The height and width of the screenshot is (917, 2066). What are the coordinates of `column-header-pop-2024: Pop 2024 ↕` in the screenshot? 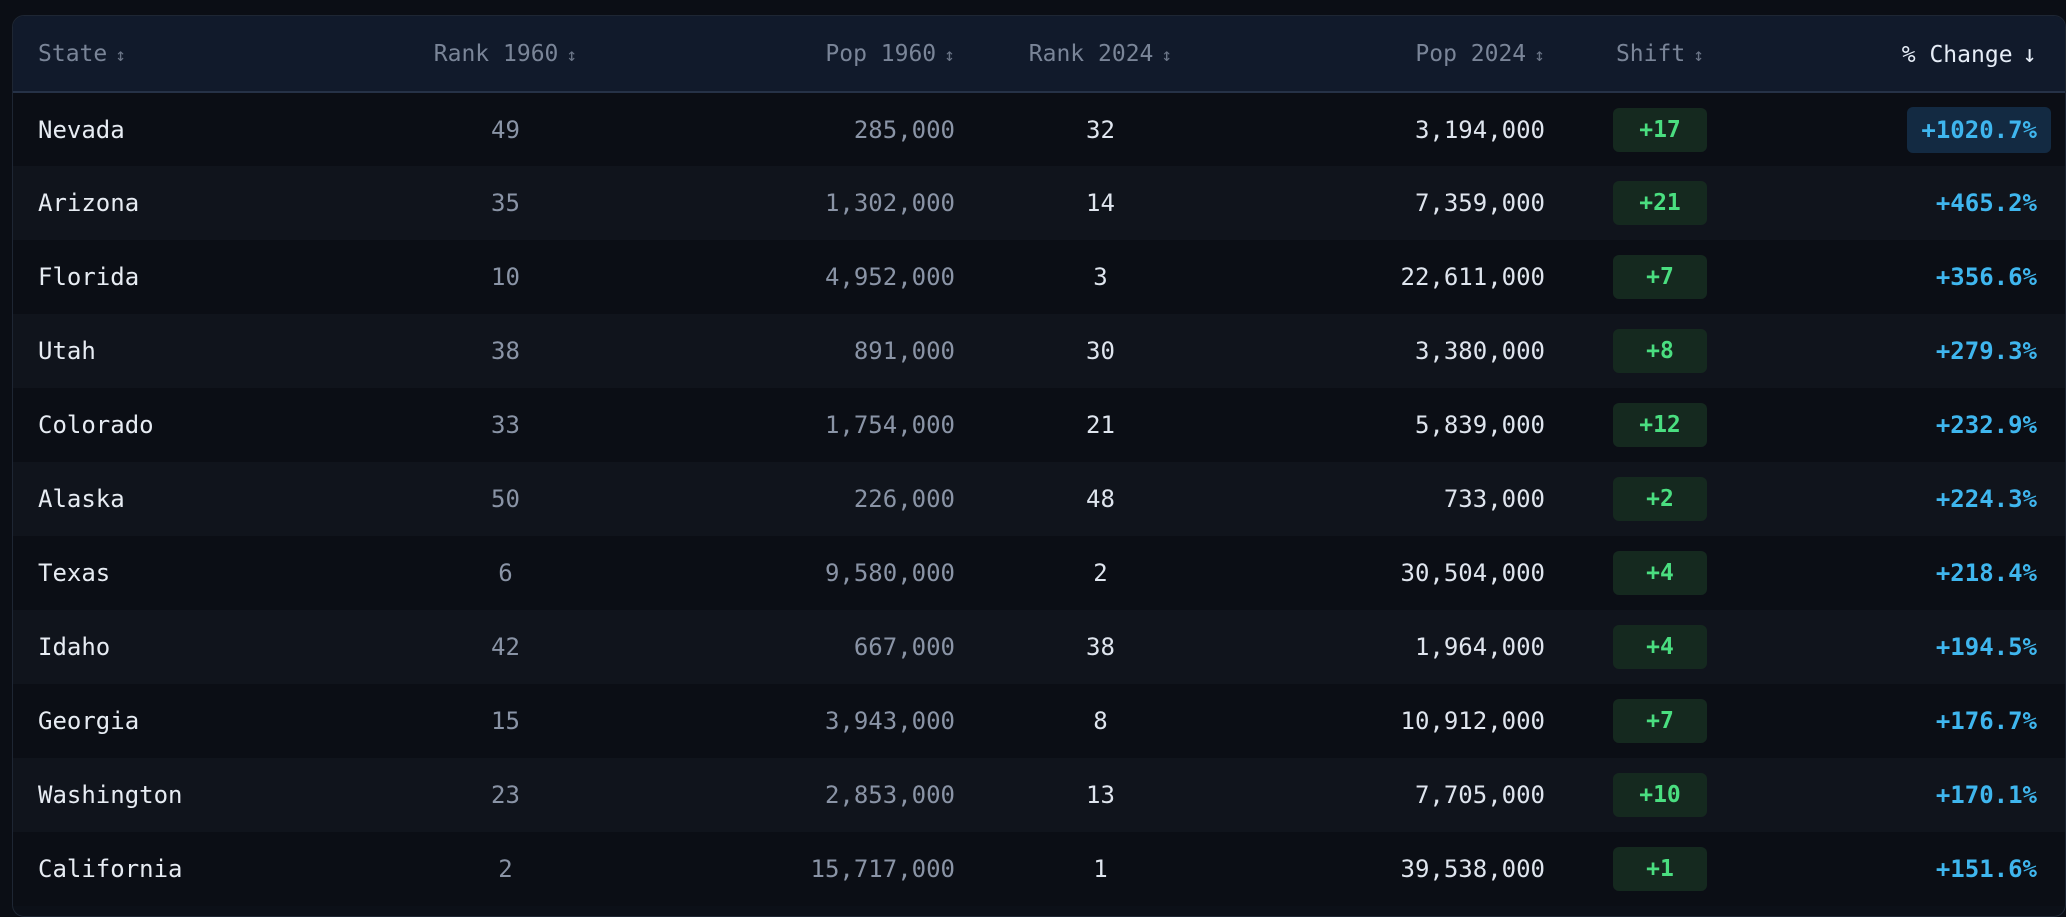 It's located at (1395, 54).